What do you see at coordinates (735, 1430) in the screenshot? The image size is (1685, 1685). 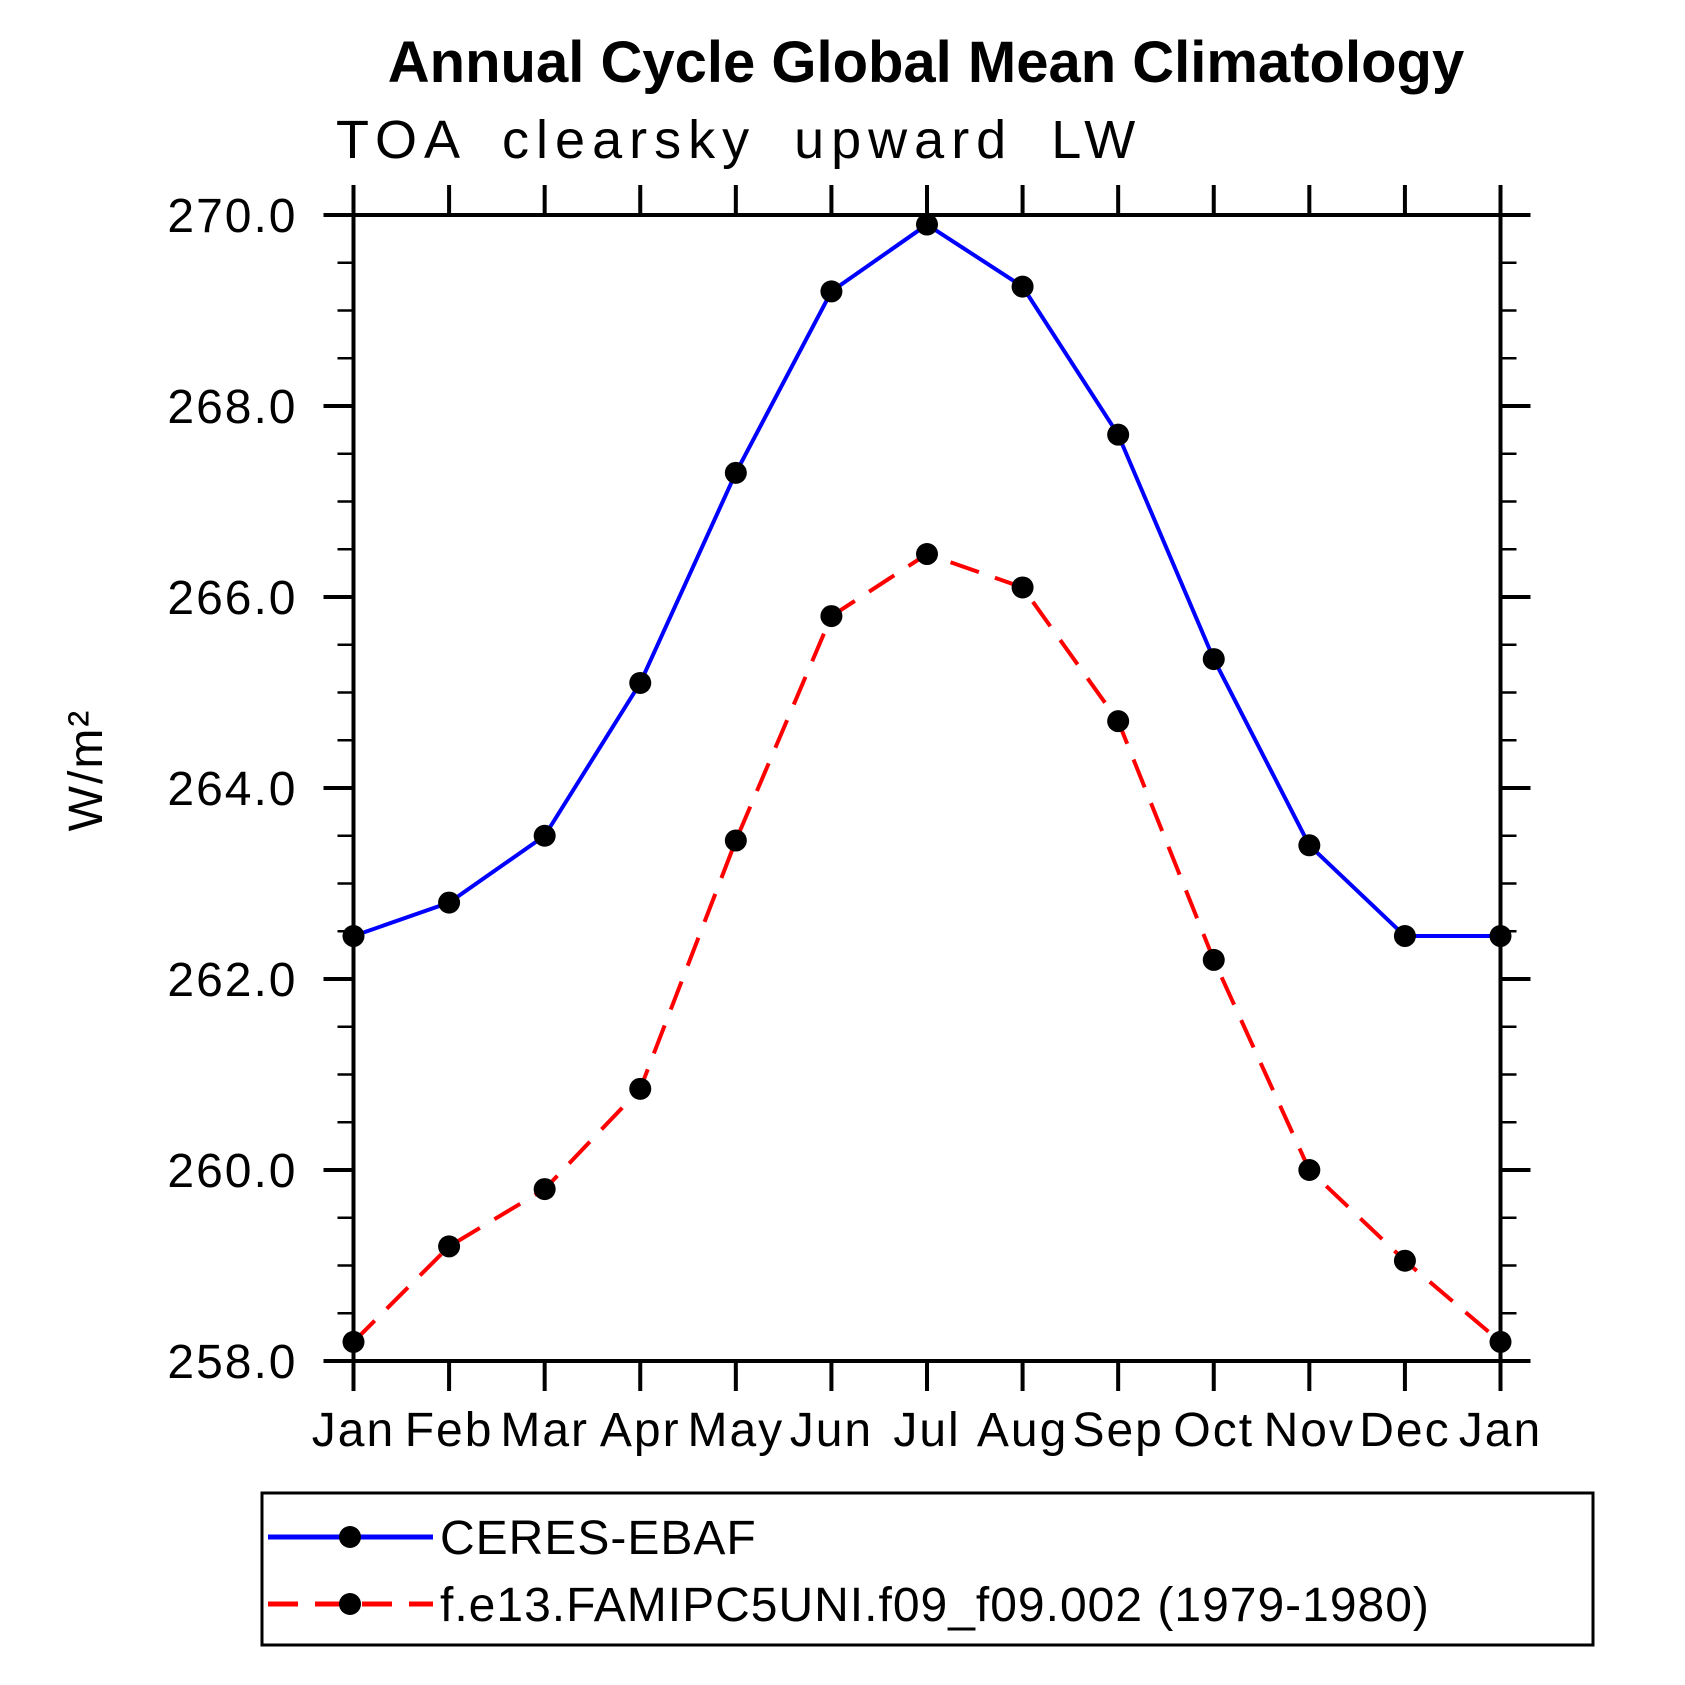 I see `x-tick-label: May` at bounding box center [735, 1430].